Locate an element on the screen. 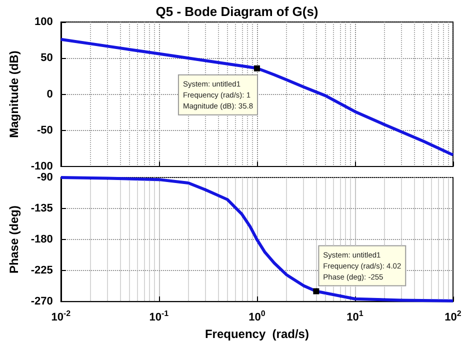 The image size is (474, 345). y-tick-label: 50 is located at coordinates (46, 58).